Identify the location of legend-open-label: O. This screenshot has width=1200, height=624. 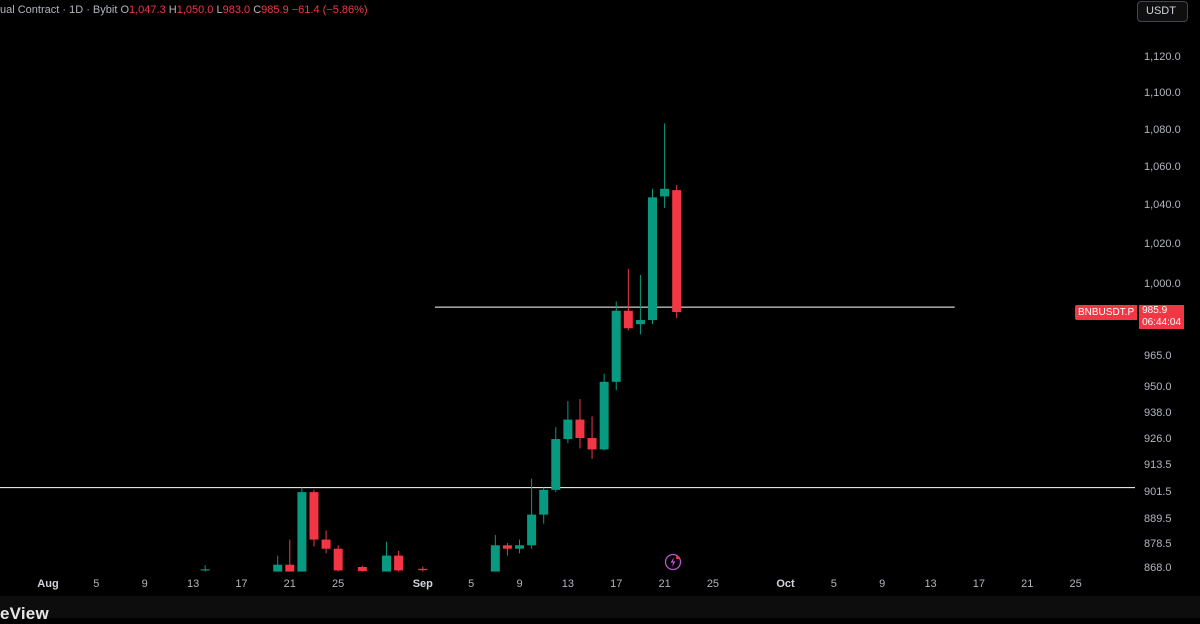
(124, 10).